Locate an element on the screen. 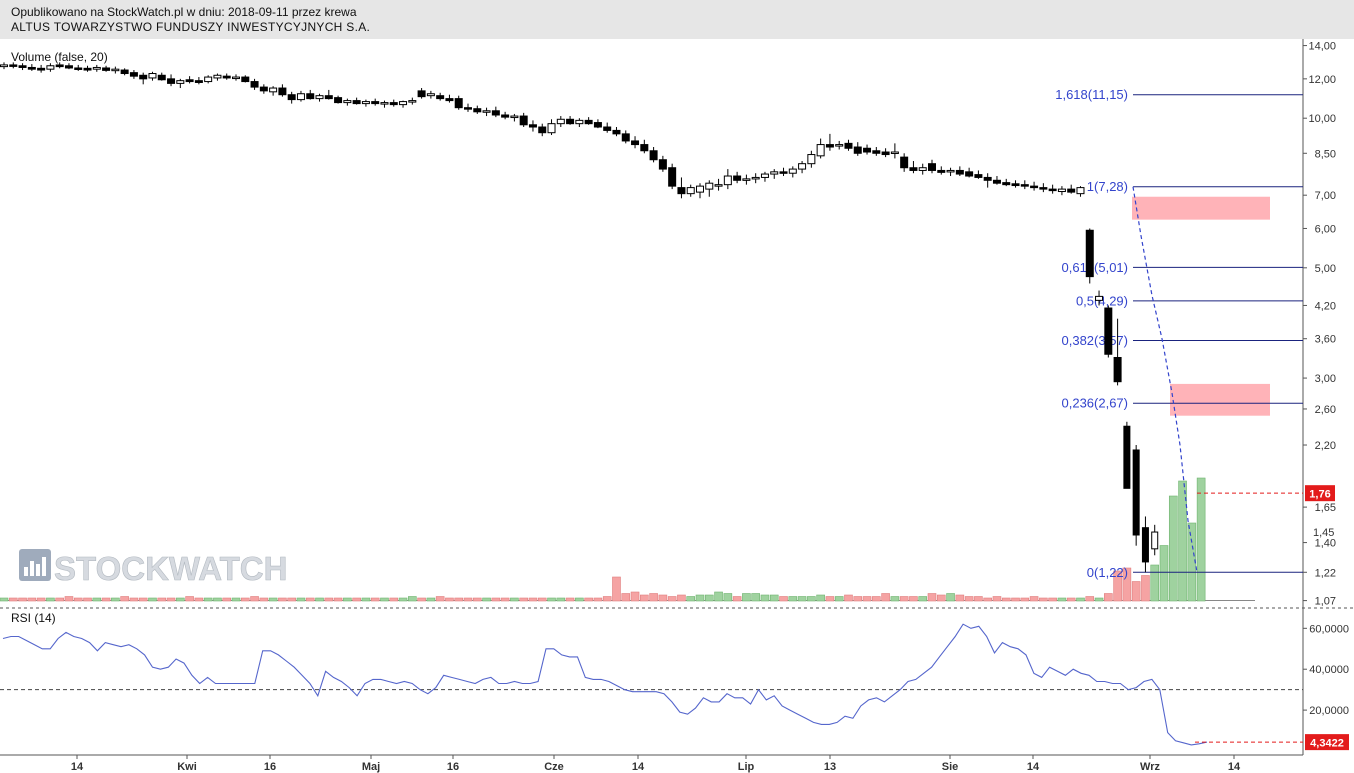  price-tick-label: 10,00 is located at coordinates (1322, 119).